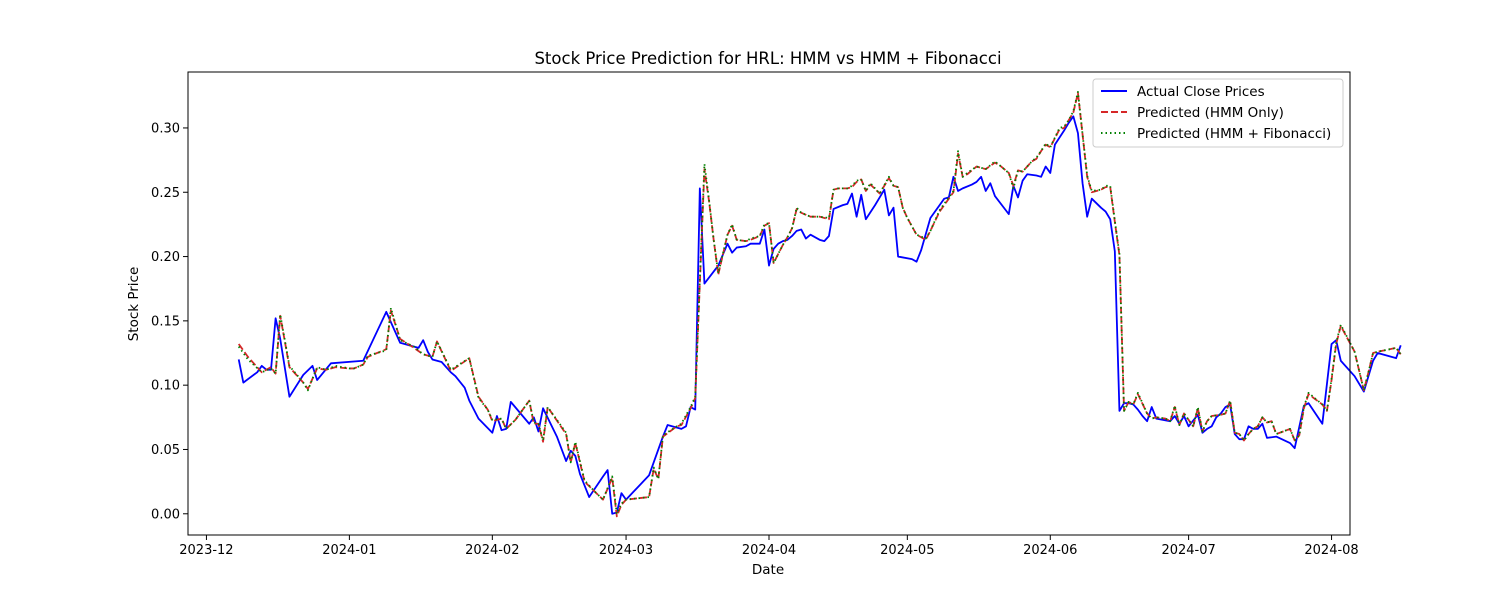  Describe the element at coordinates (1331, 550) in the screenshot. I see `x-tick-label: 2024-08` at that location.